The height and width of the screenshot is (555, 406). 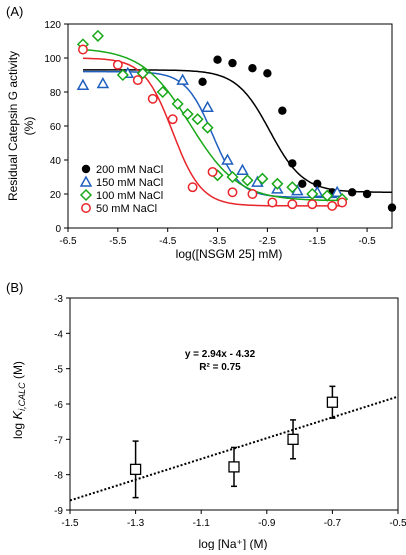 What do you see at coordinates (56, 161) in the screenshot?
I see `panel-a-ytick-label: 40` at bounding box center [56, 161].